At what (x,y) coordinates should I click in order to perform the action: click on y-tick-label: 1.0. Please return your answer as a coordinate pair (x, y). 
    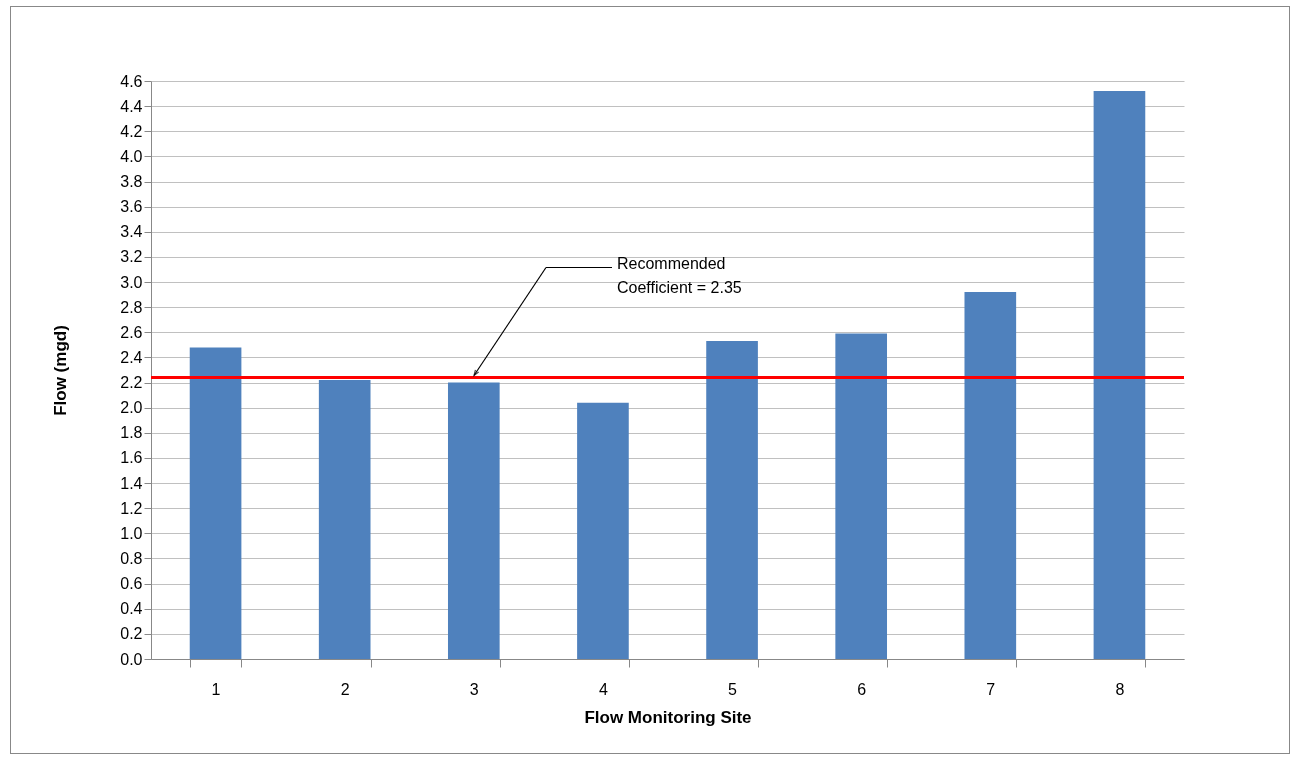
    Looking at the image, I should click on (131, 533).